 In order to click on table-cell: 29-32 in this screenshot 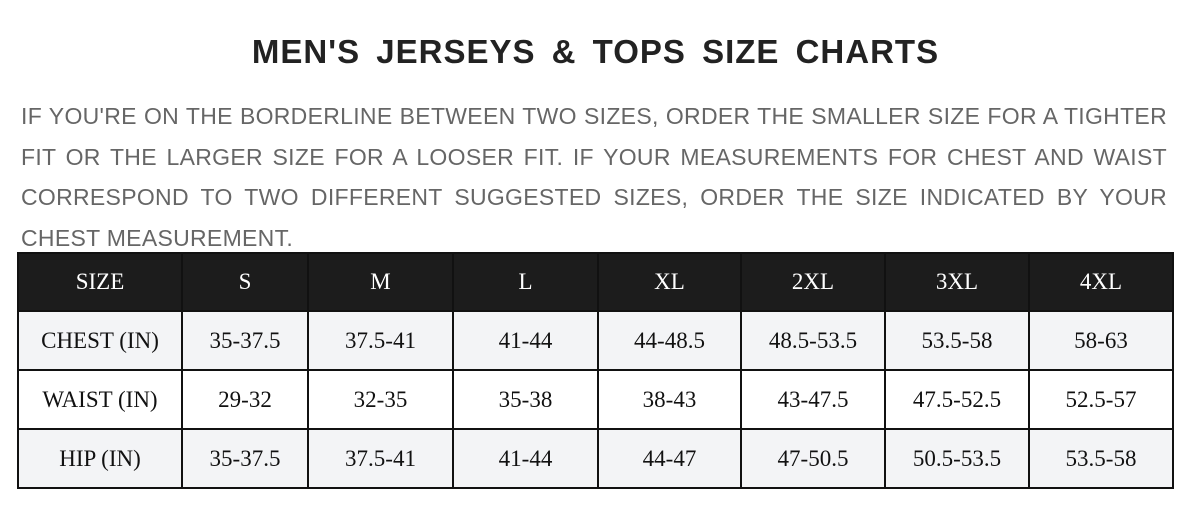, I will do `click(245, 399)`.